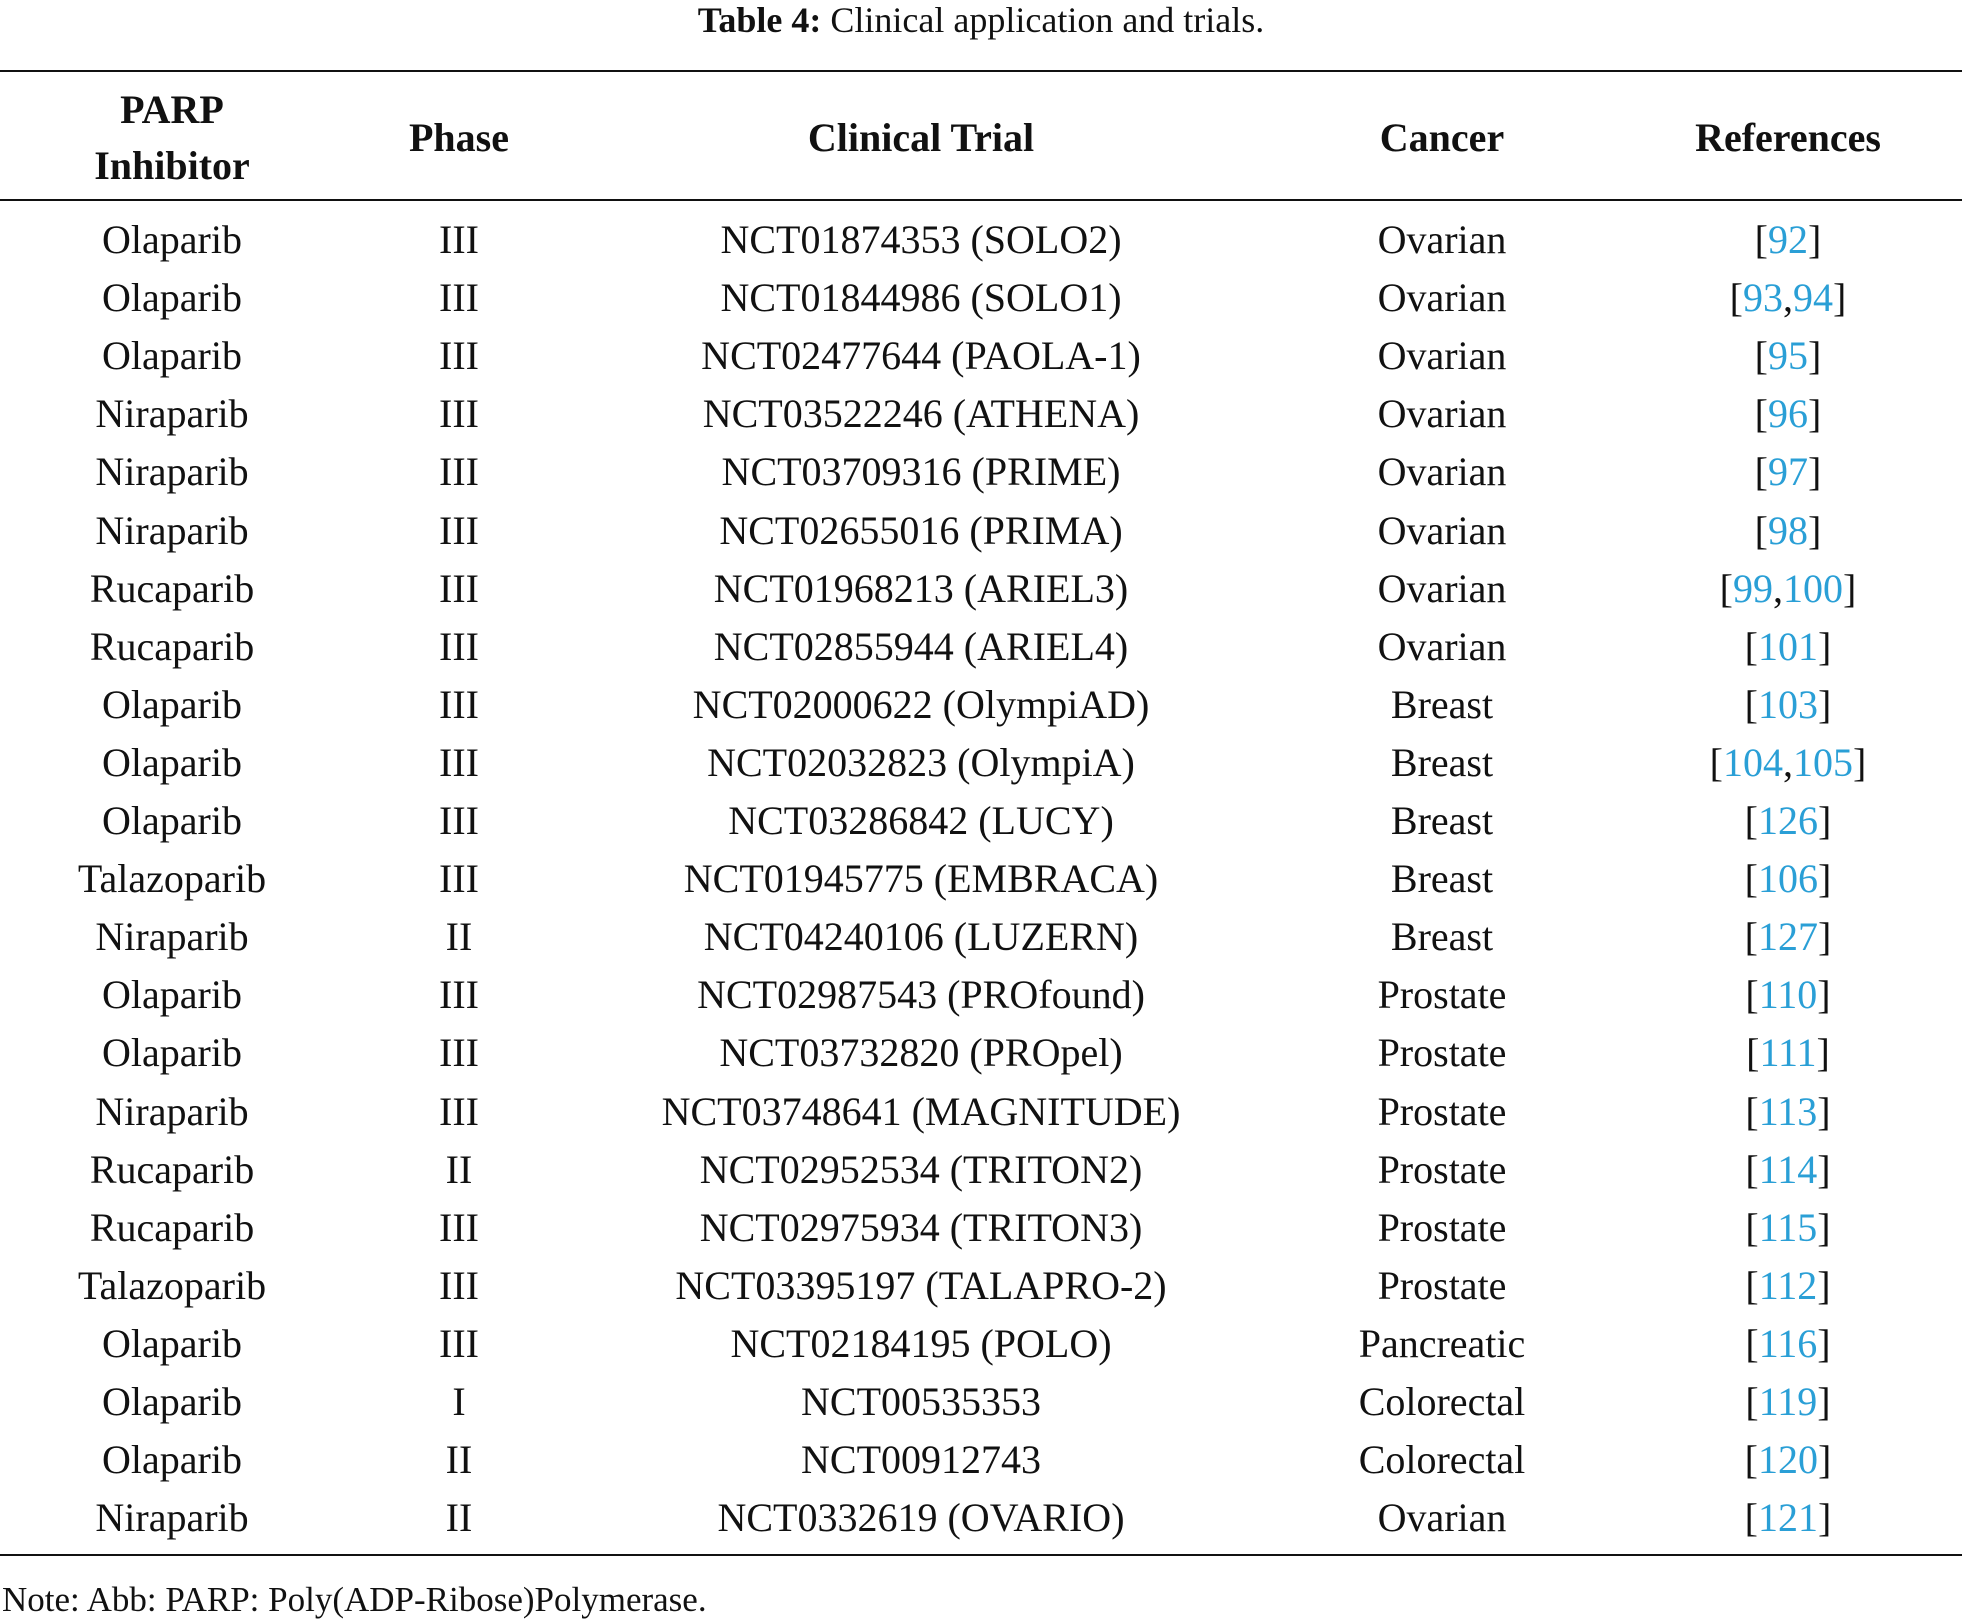 The width and height of the screenshot is (1962, 1624). I want to click on reference-cell: [110], so click(1787, 995).